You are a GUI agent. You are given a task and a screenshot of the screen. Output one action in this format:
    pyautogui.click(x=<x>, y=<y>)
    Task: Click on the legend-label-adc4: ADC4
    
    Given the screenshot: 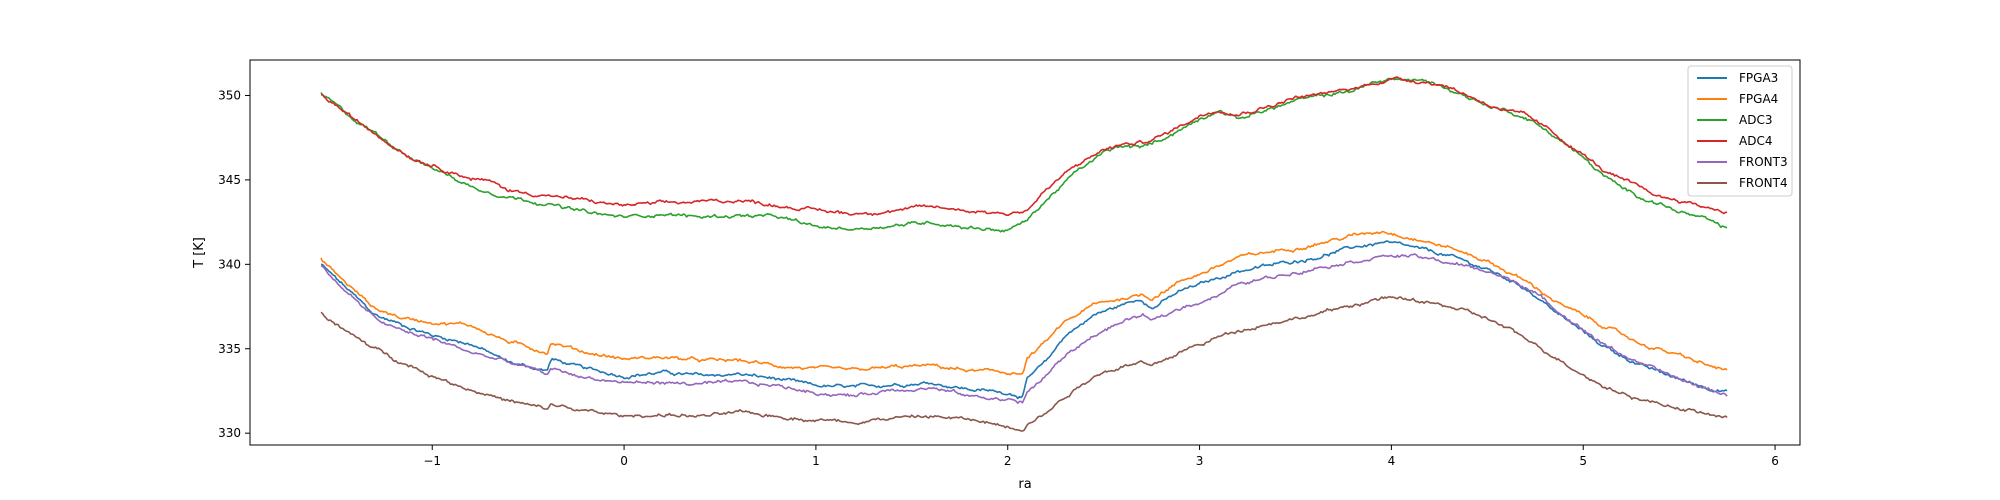 What is the action you would take?
    pyautogui.click(x=1755, y=141)
    